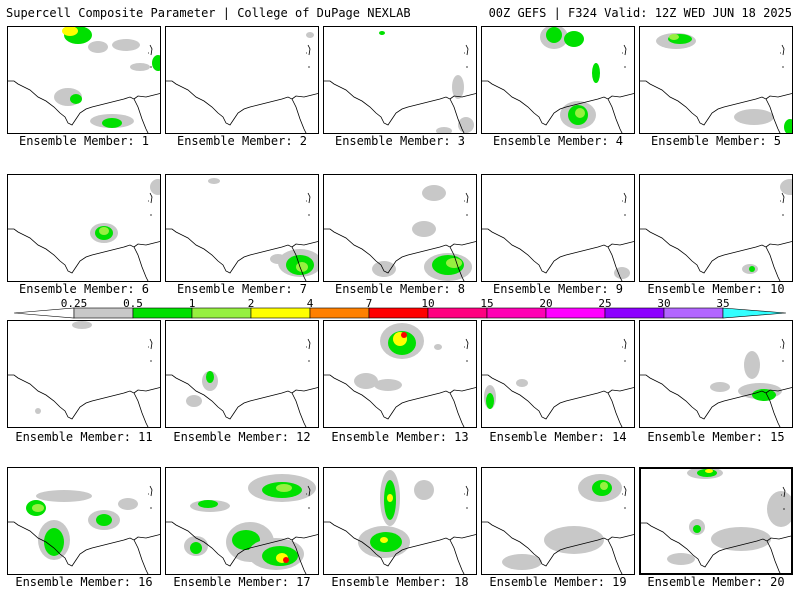 Image resolution: width=800 pixels, height=600 pixels. I want to click on colorbar-tick-label: 0.5, so click(133, 303).